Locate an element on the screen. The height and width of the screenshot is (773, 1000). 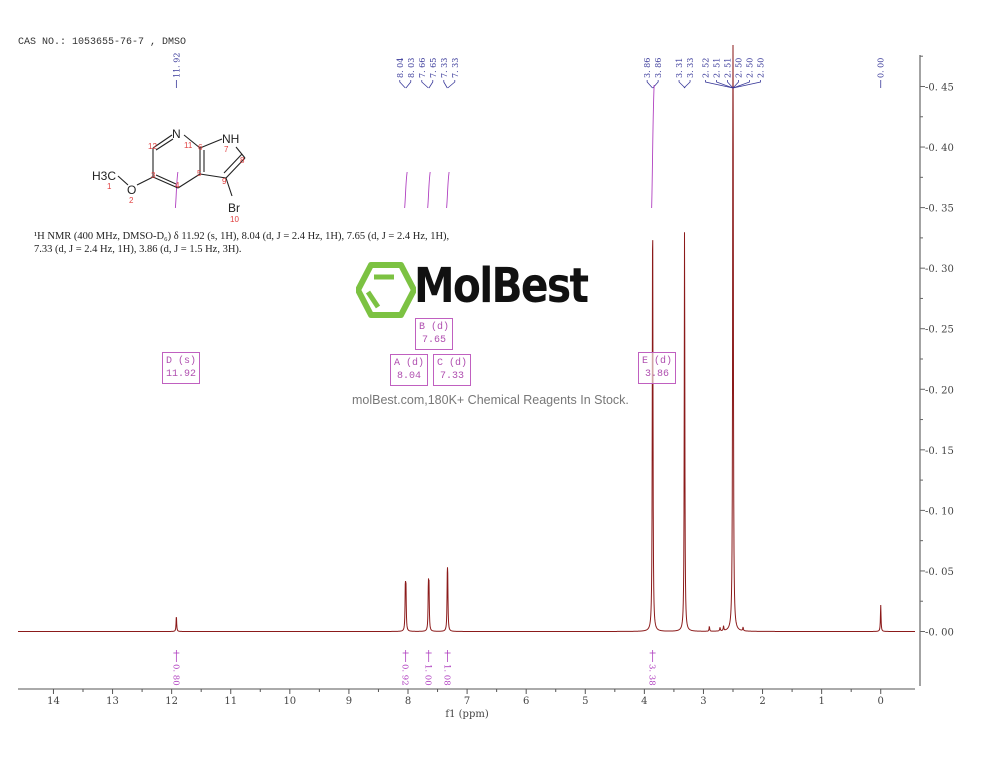
atom-number: 5 is located at coordinates (199, 173).